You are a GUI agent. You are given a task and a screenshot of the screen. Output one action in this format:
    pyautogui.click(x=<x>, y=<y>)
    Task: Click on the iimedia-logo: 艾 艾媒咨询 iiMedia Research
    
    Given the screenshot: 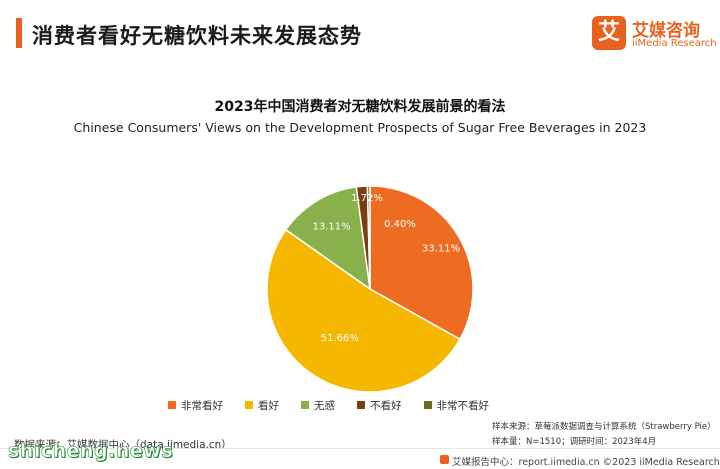 What is the action you would take?
    pyautogui.click(x=654, y=36)
    